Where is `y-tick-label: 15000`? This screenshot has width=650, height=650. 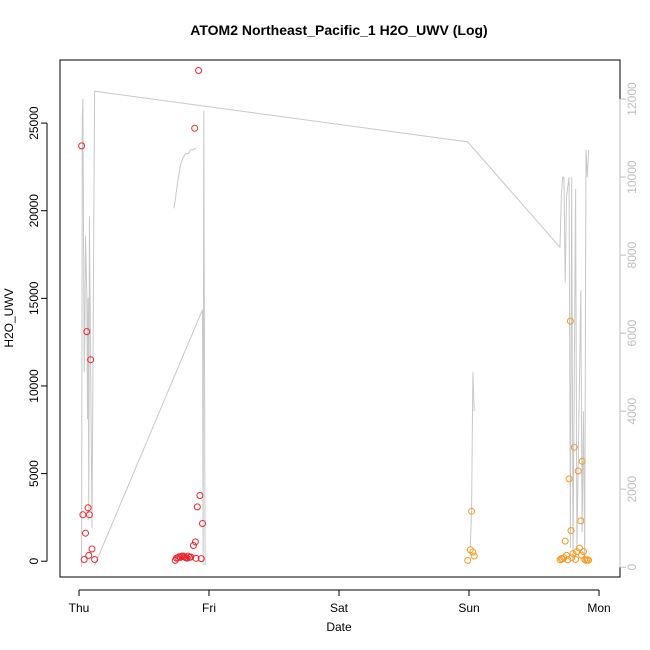 y-tick-label: 15000 is located at coordinates (34, 298).